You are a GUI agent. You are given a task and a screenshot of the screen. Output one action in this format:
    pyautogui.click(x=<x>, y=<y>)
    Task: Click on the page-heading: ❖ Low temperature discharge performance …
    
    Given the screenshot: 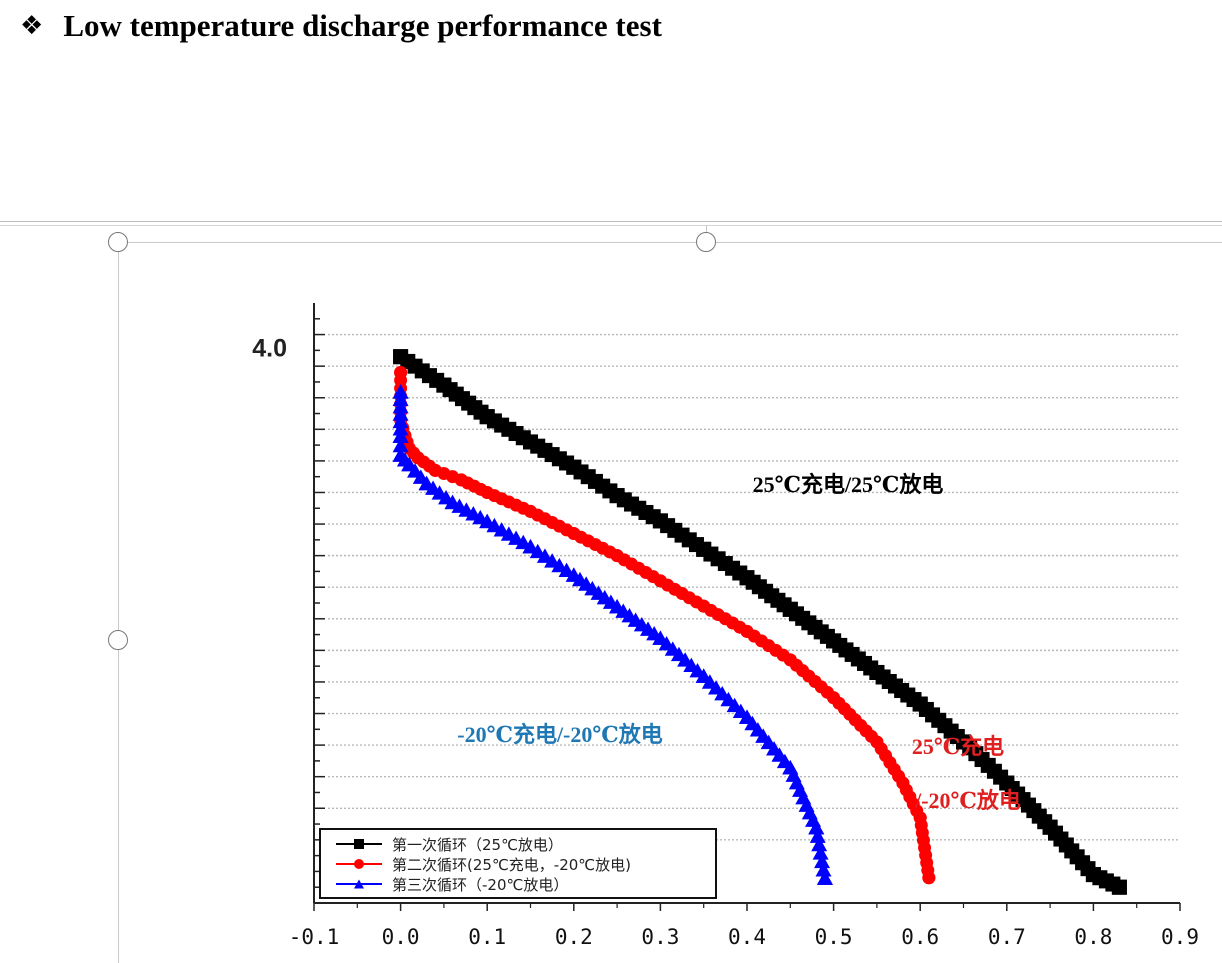 What is the action you would take?
    pyautogui.click(x=341, y=26)
    